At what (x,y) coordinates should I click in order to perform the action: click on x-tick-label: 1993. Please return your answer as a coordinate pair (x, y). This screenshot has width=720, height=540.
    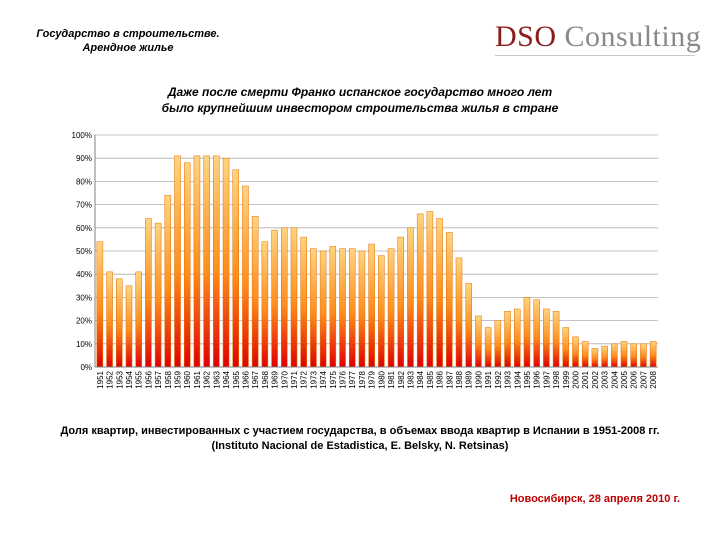
    Looking at the image, I should click on (508, 379).